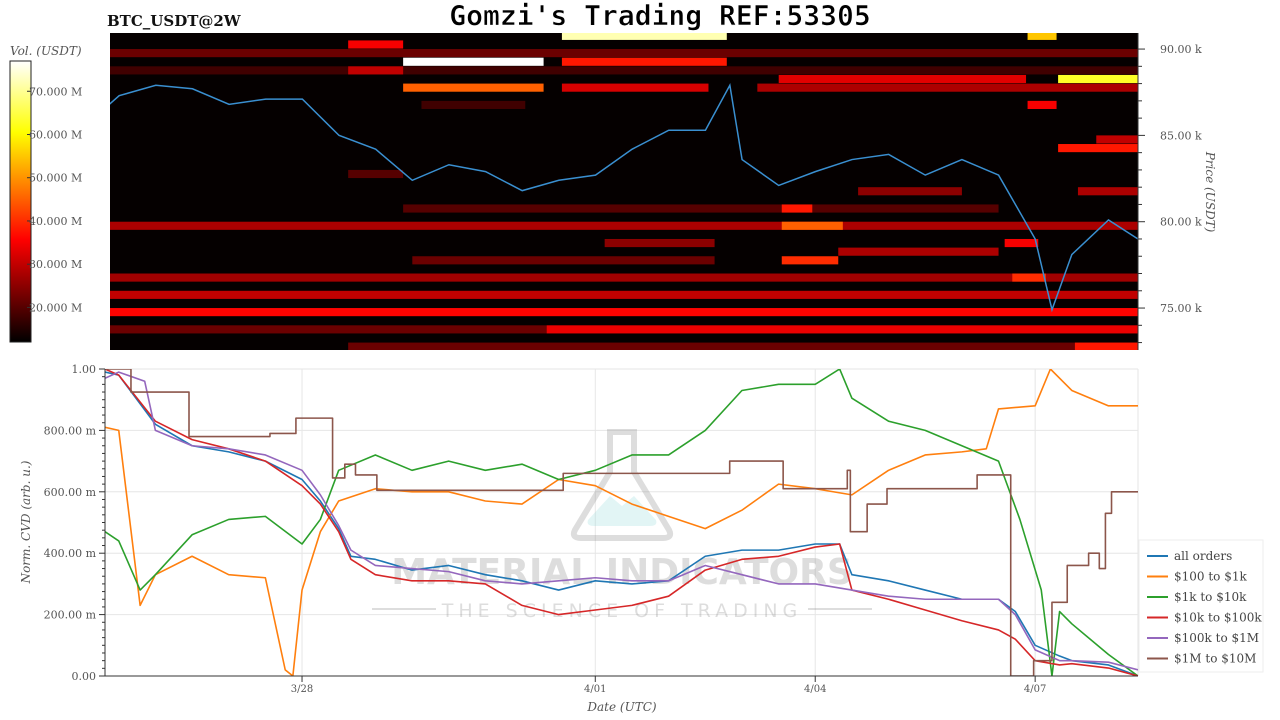  What do you see at coordinates (70, 492) in the screenshot?
I see `y-tick-label: 600.00 m` at bounding box center [70, 492].